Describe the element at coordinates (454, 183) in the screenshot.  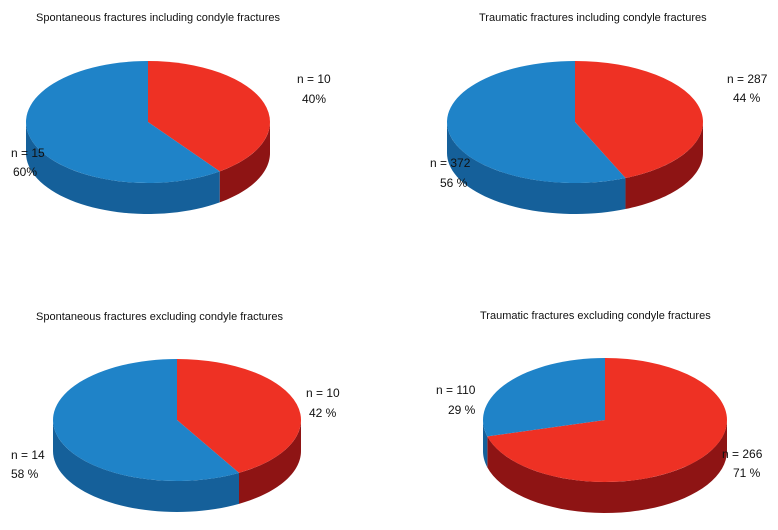
I see `chart-2-slice-2-percent-label: 56 %` at that location.